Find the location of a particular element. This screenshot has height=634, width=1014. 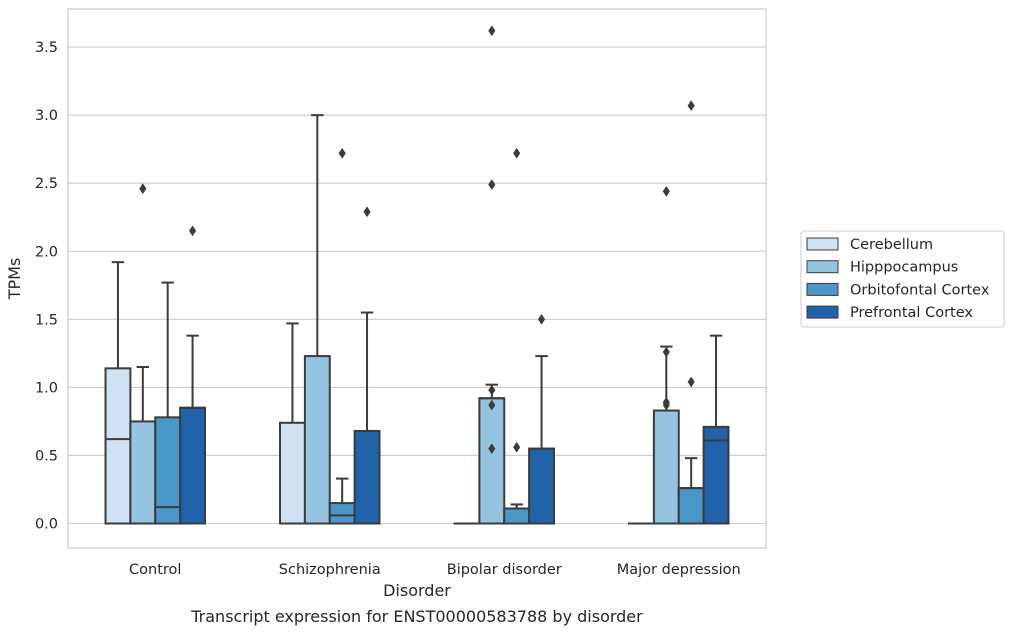

y-tick-label: 2.0 is located at coordinates (46, 252).